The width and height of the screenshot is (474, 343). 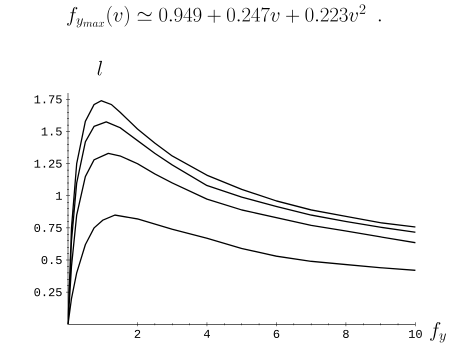 What do you see at coordinates (48, 292) in the screenshot?
I see `y-tick-label: 0.25` at bounding box center [48, 292].